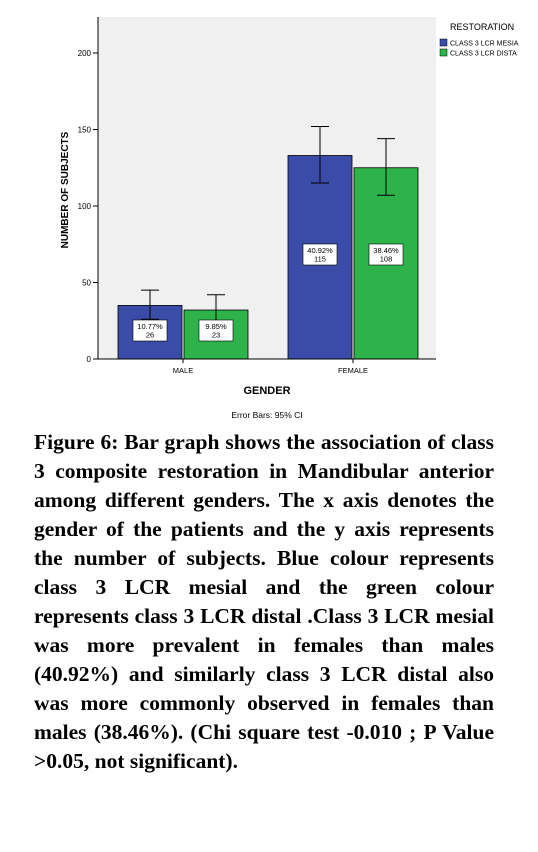 The image size is (538, 852). Describe the element at coordinates (320, 259) in the screenshot. I see `data-label-count: 115` at that location.